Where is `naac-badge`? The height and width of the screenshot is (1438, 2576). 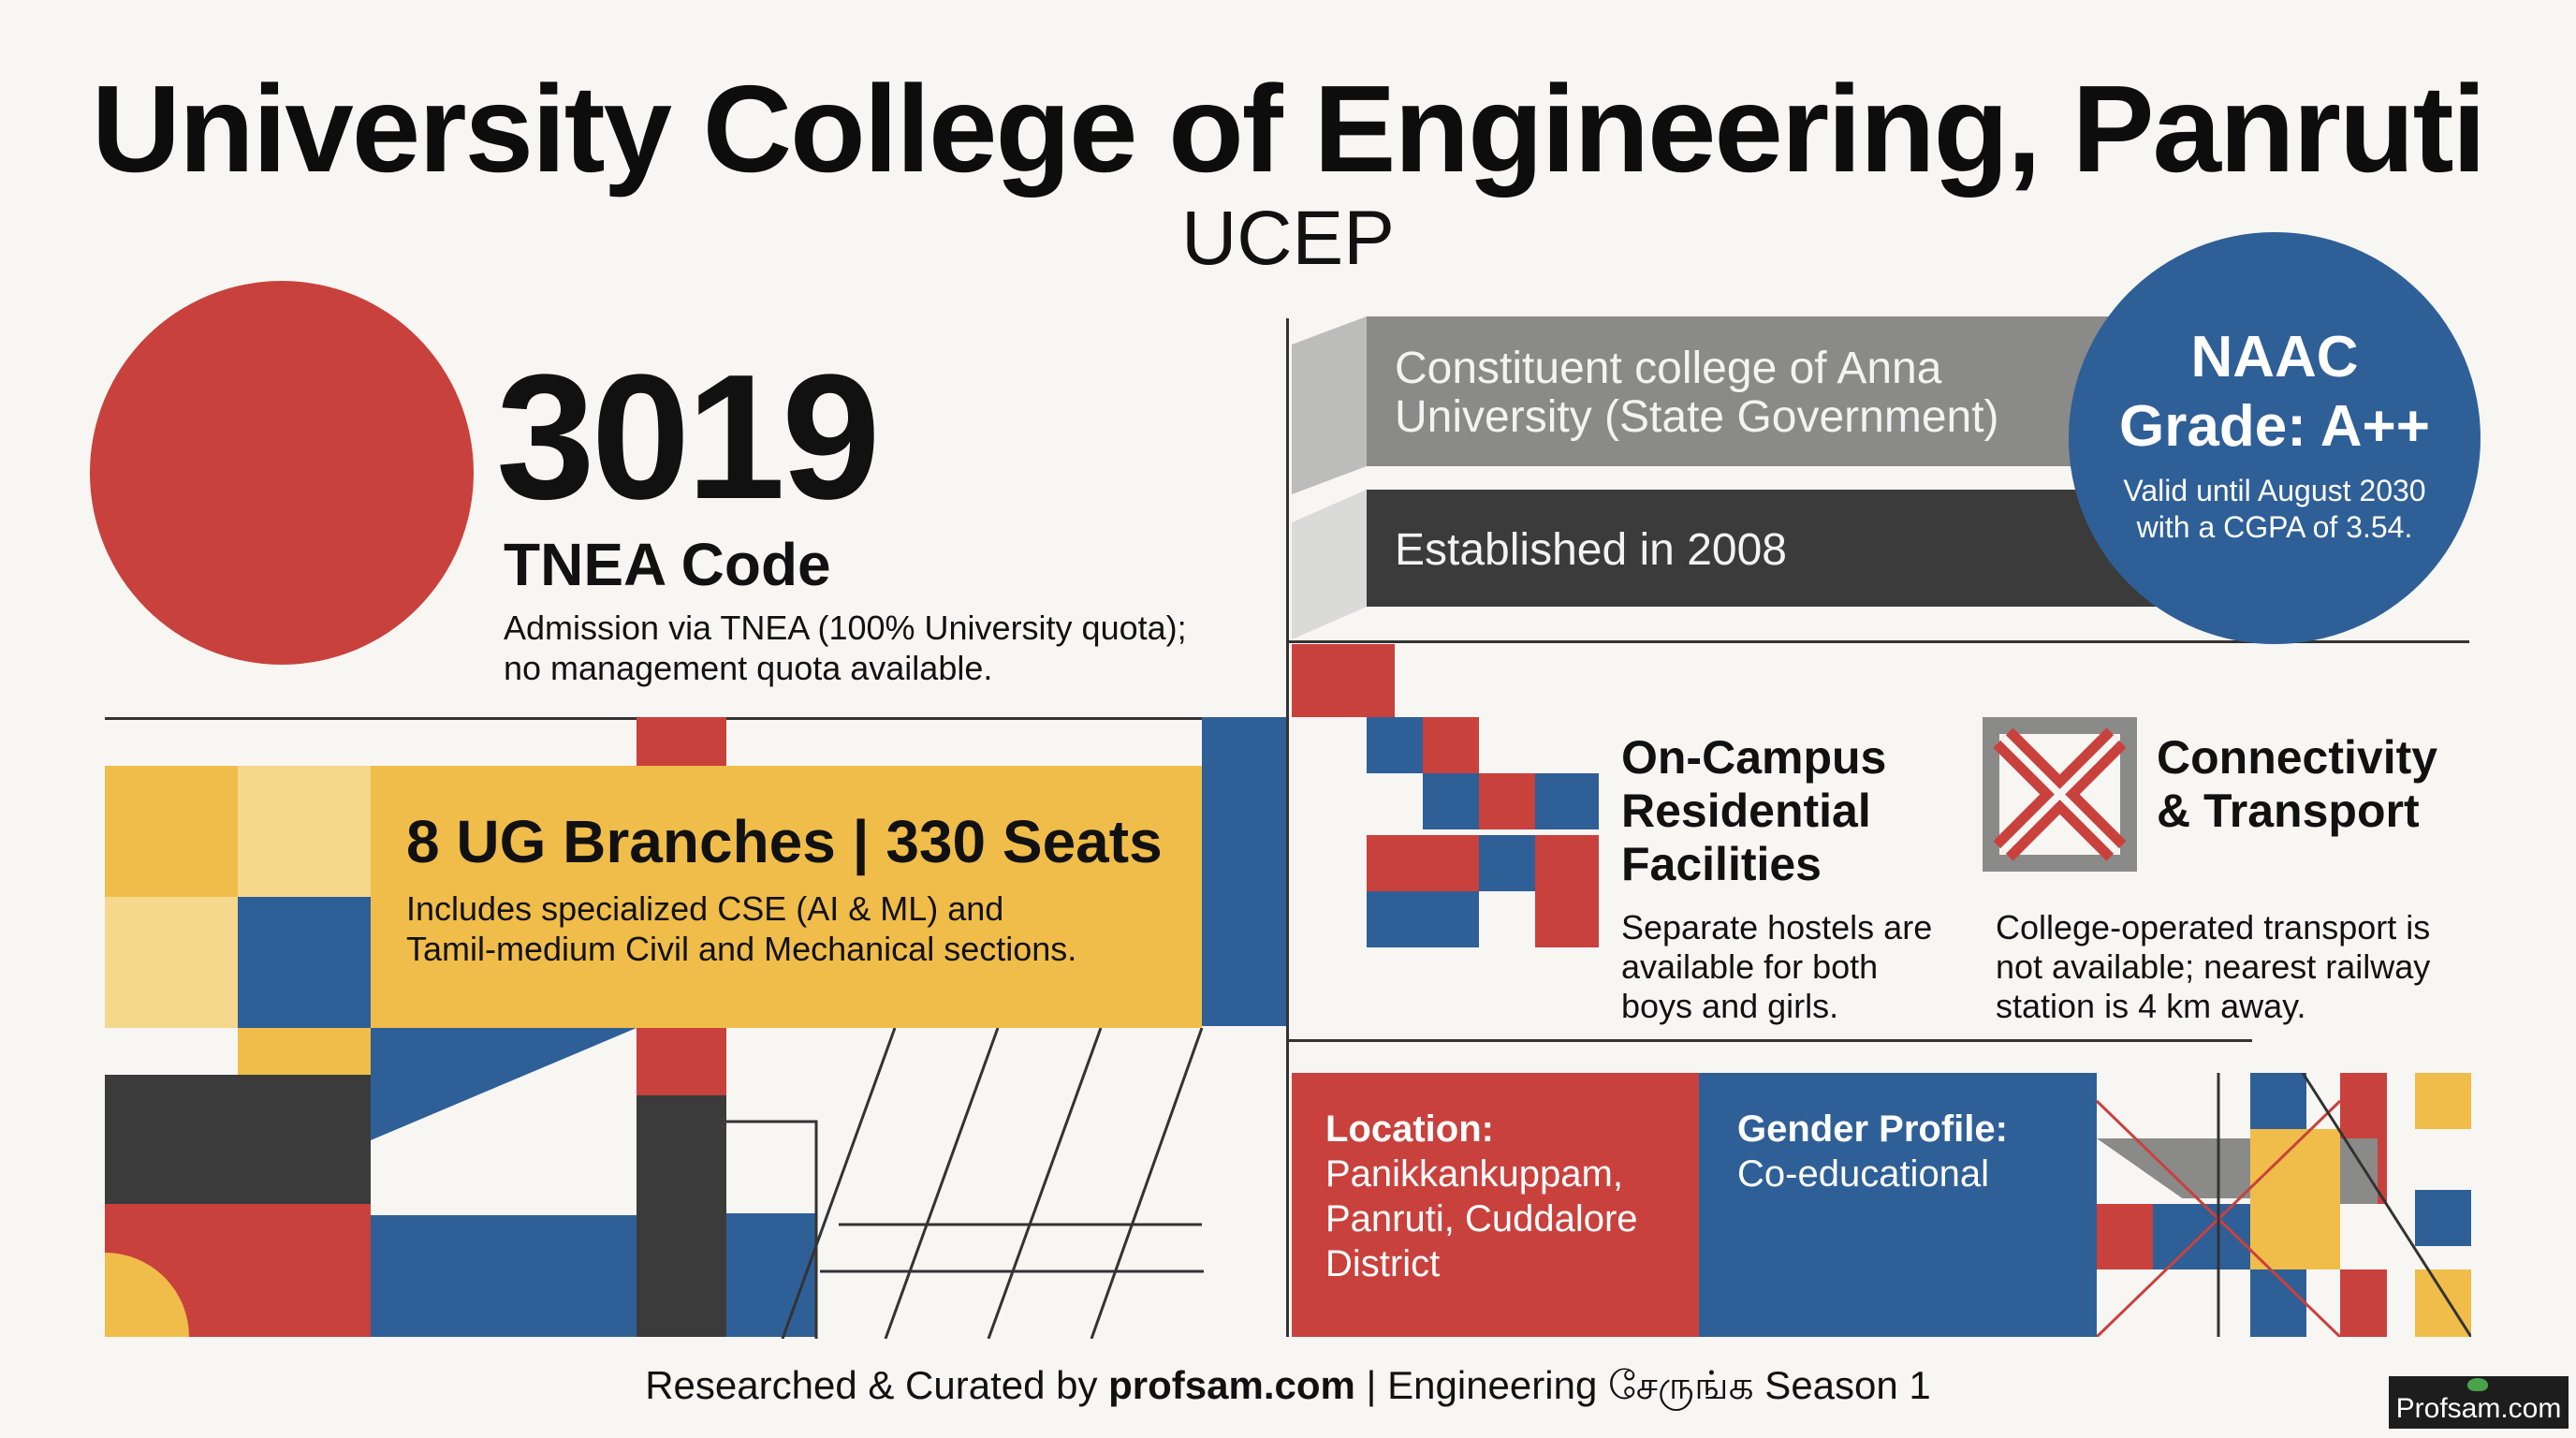
naac-badge is located at coordinates (2275, 438).